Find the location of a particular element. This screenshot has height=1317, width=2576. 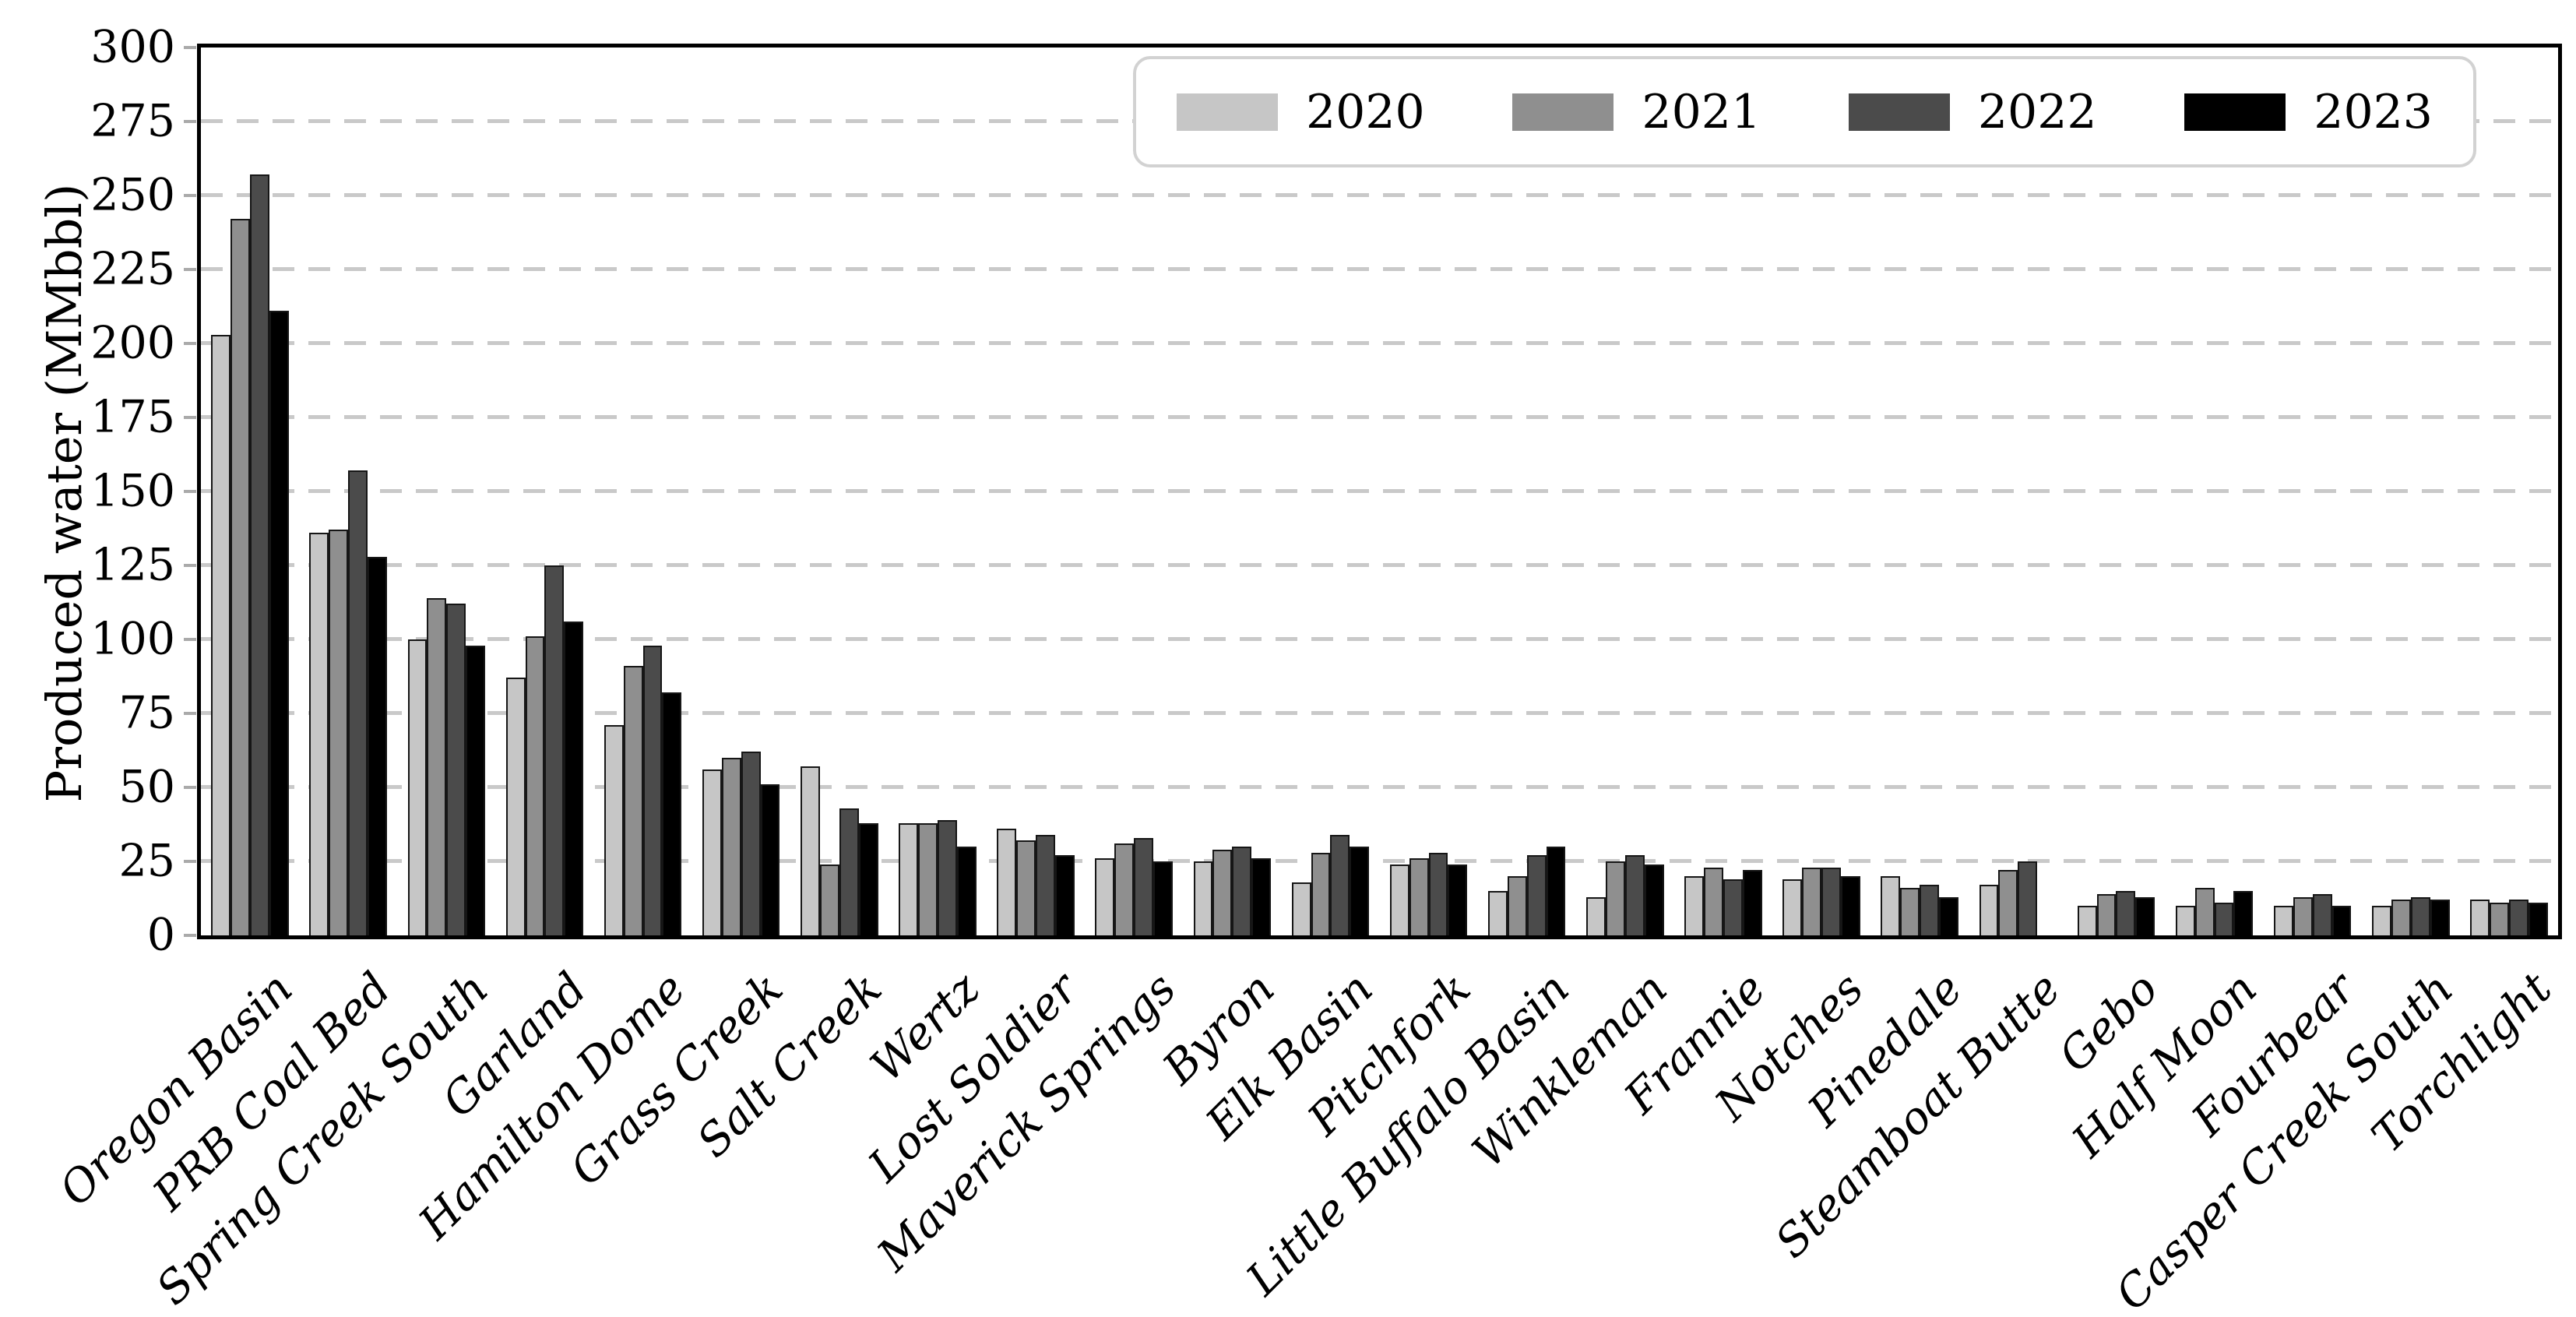

bar-2021-garland is located at coordinates (535, 785).